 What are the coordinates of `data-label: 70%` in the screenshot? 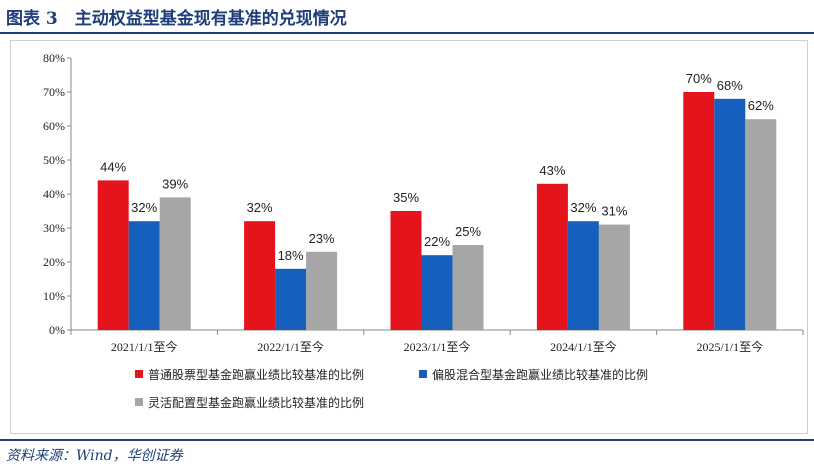 It's located at (699, 78).